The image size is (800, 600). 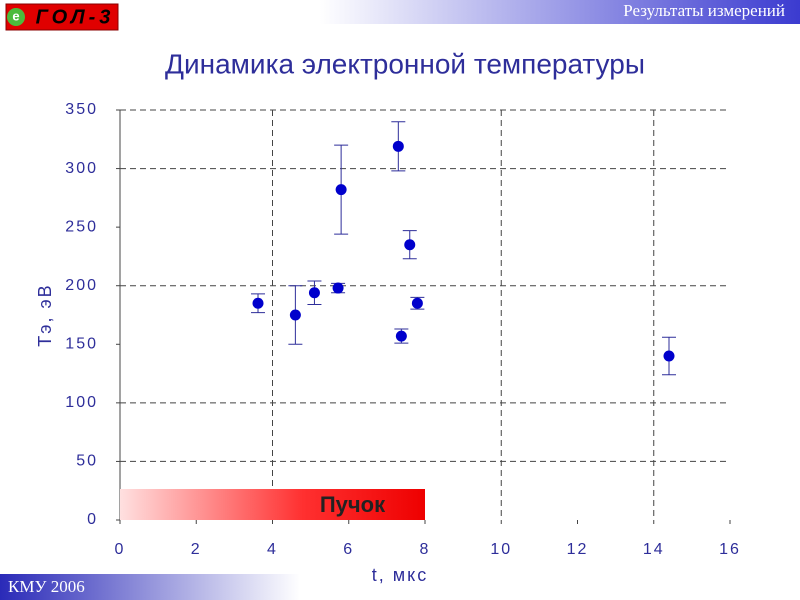 I want to click on x-tick-label: 12, so click(x=578, y=549).